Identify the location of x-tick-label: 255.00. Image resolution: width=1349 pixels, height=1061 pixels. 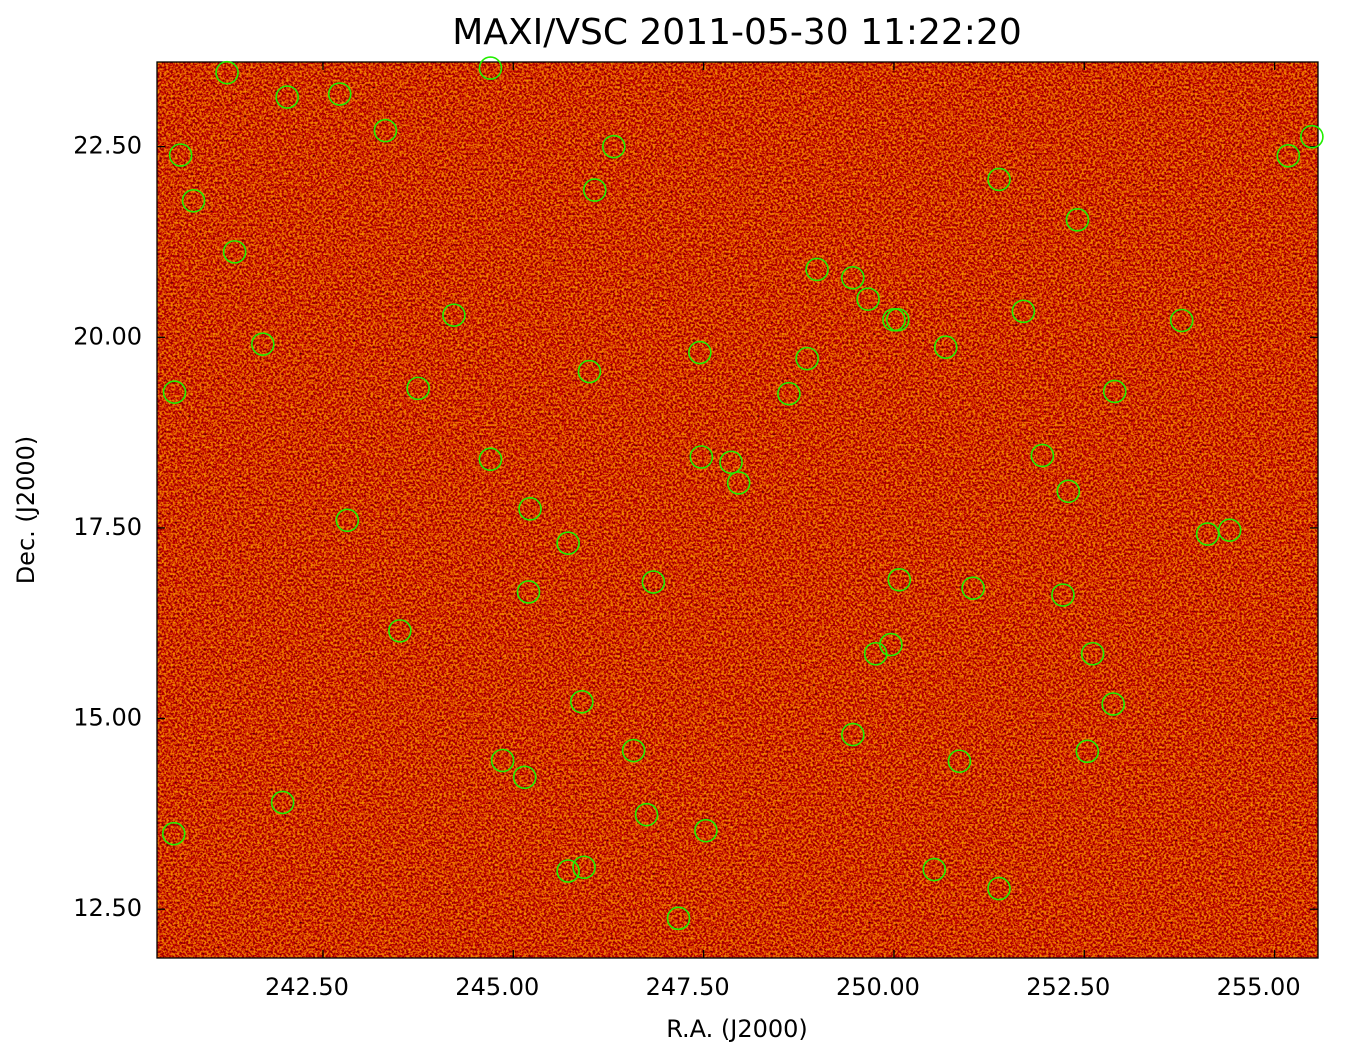
(1259, 987).